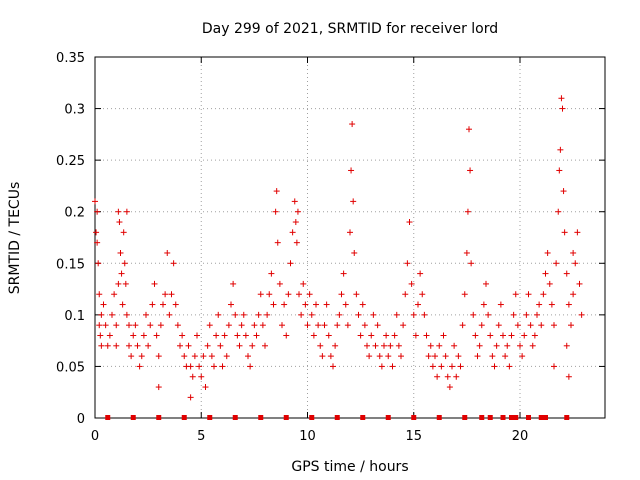  I want to click on y-tick-label: 0.05, so click(70, 367).